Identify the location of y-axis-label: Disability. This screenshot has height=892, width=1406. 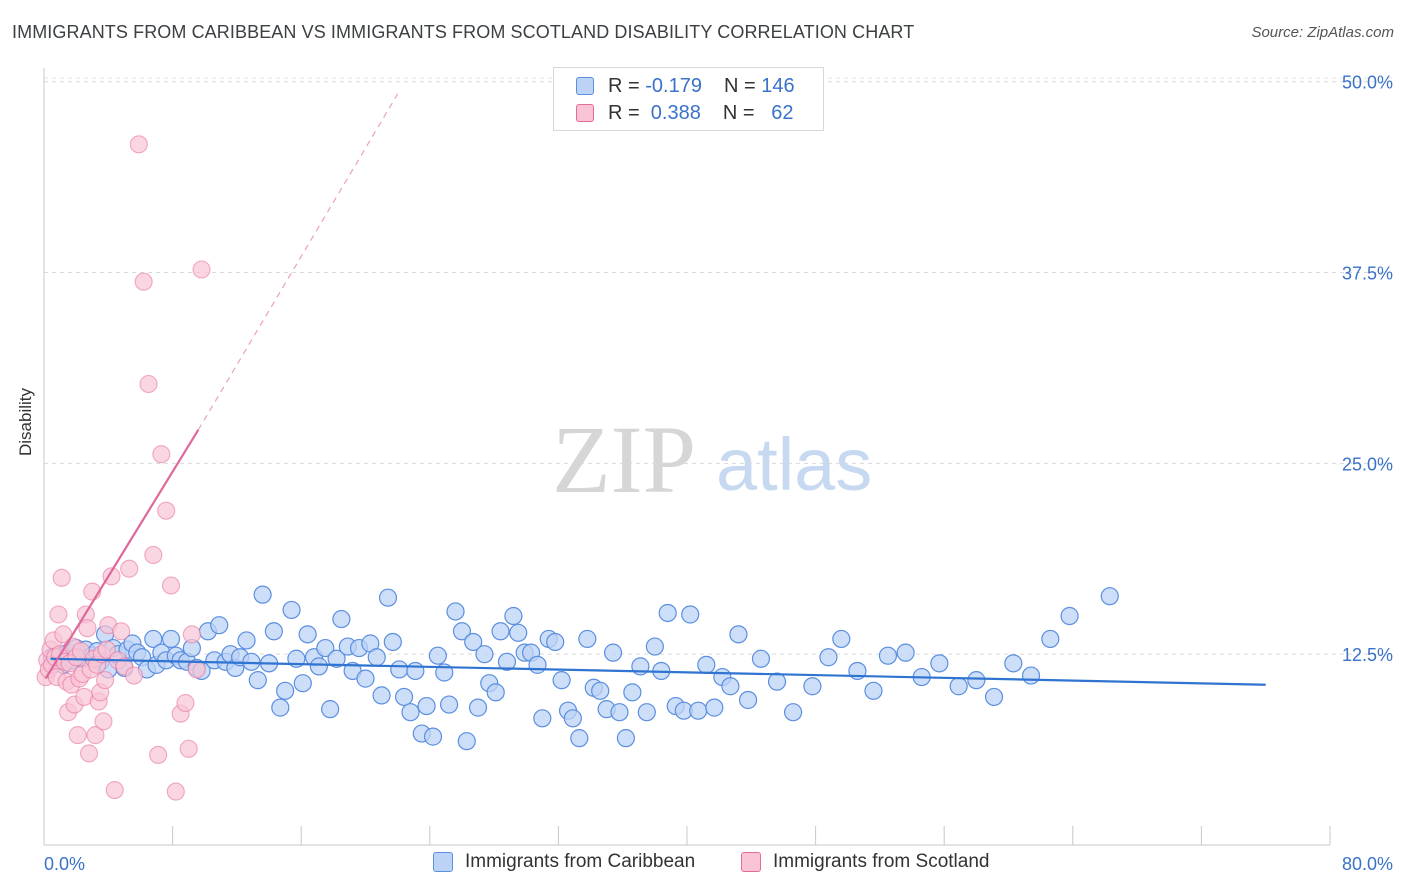
(25, 421).